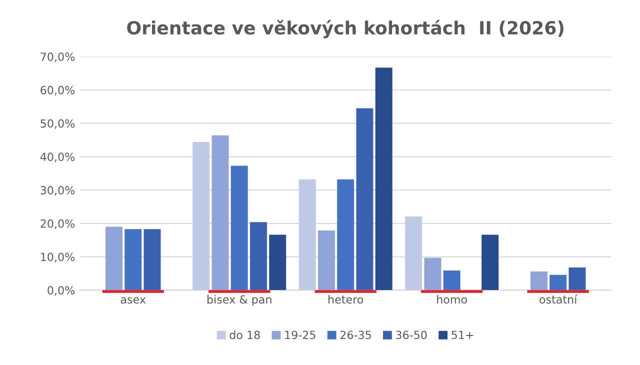  Describe the element at coordinates (57, 191) in the screenshot. I see `y-tick-label: 30,0%` at that location.